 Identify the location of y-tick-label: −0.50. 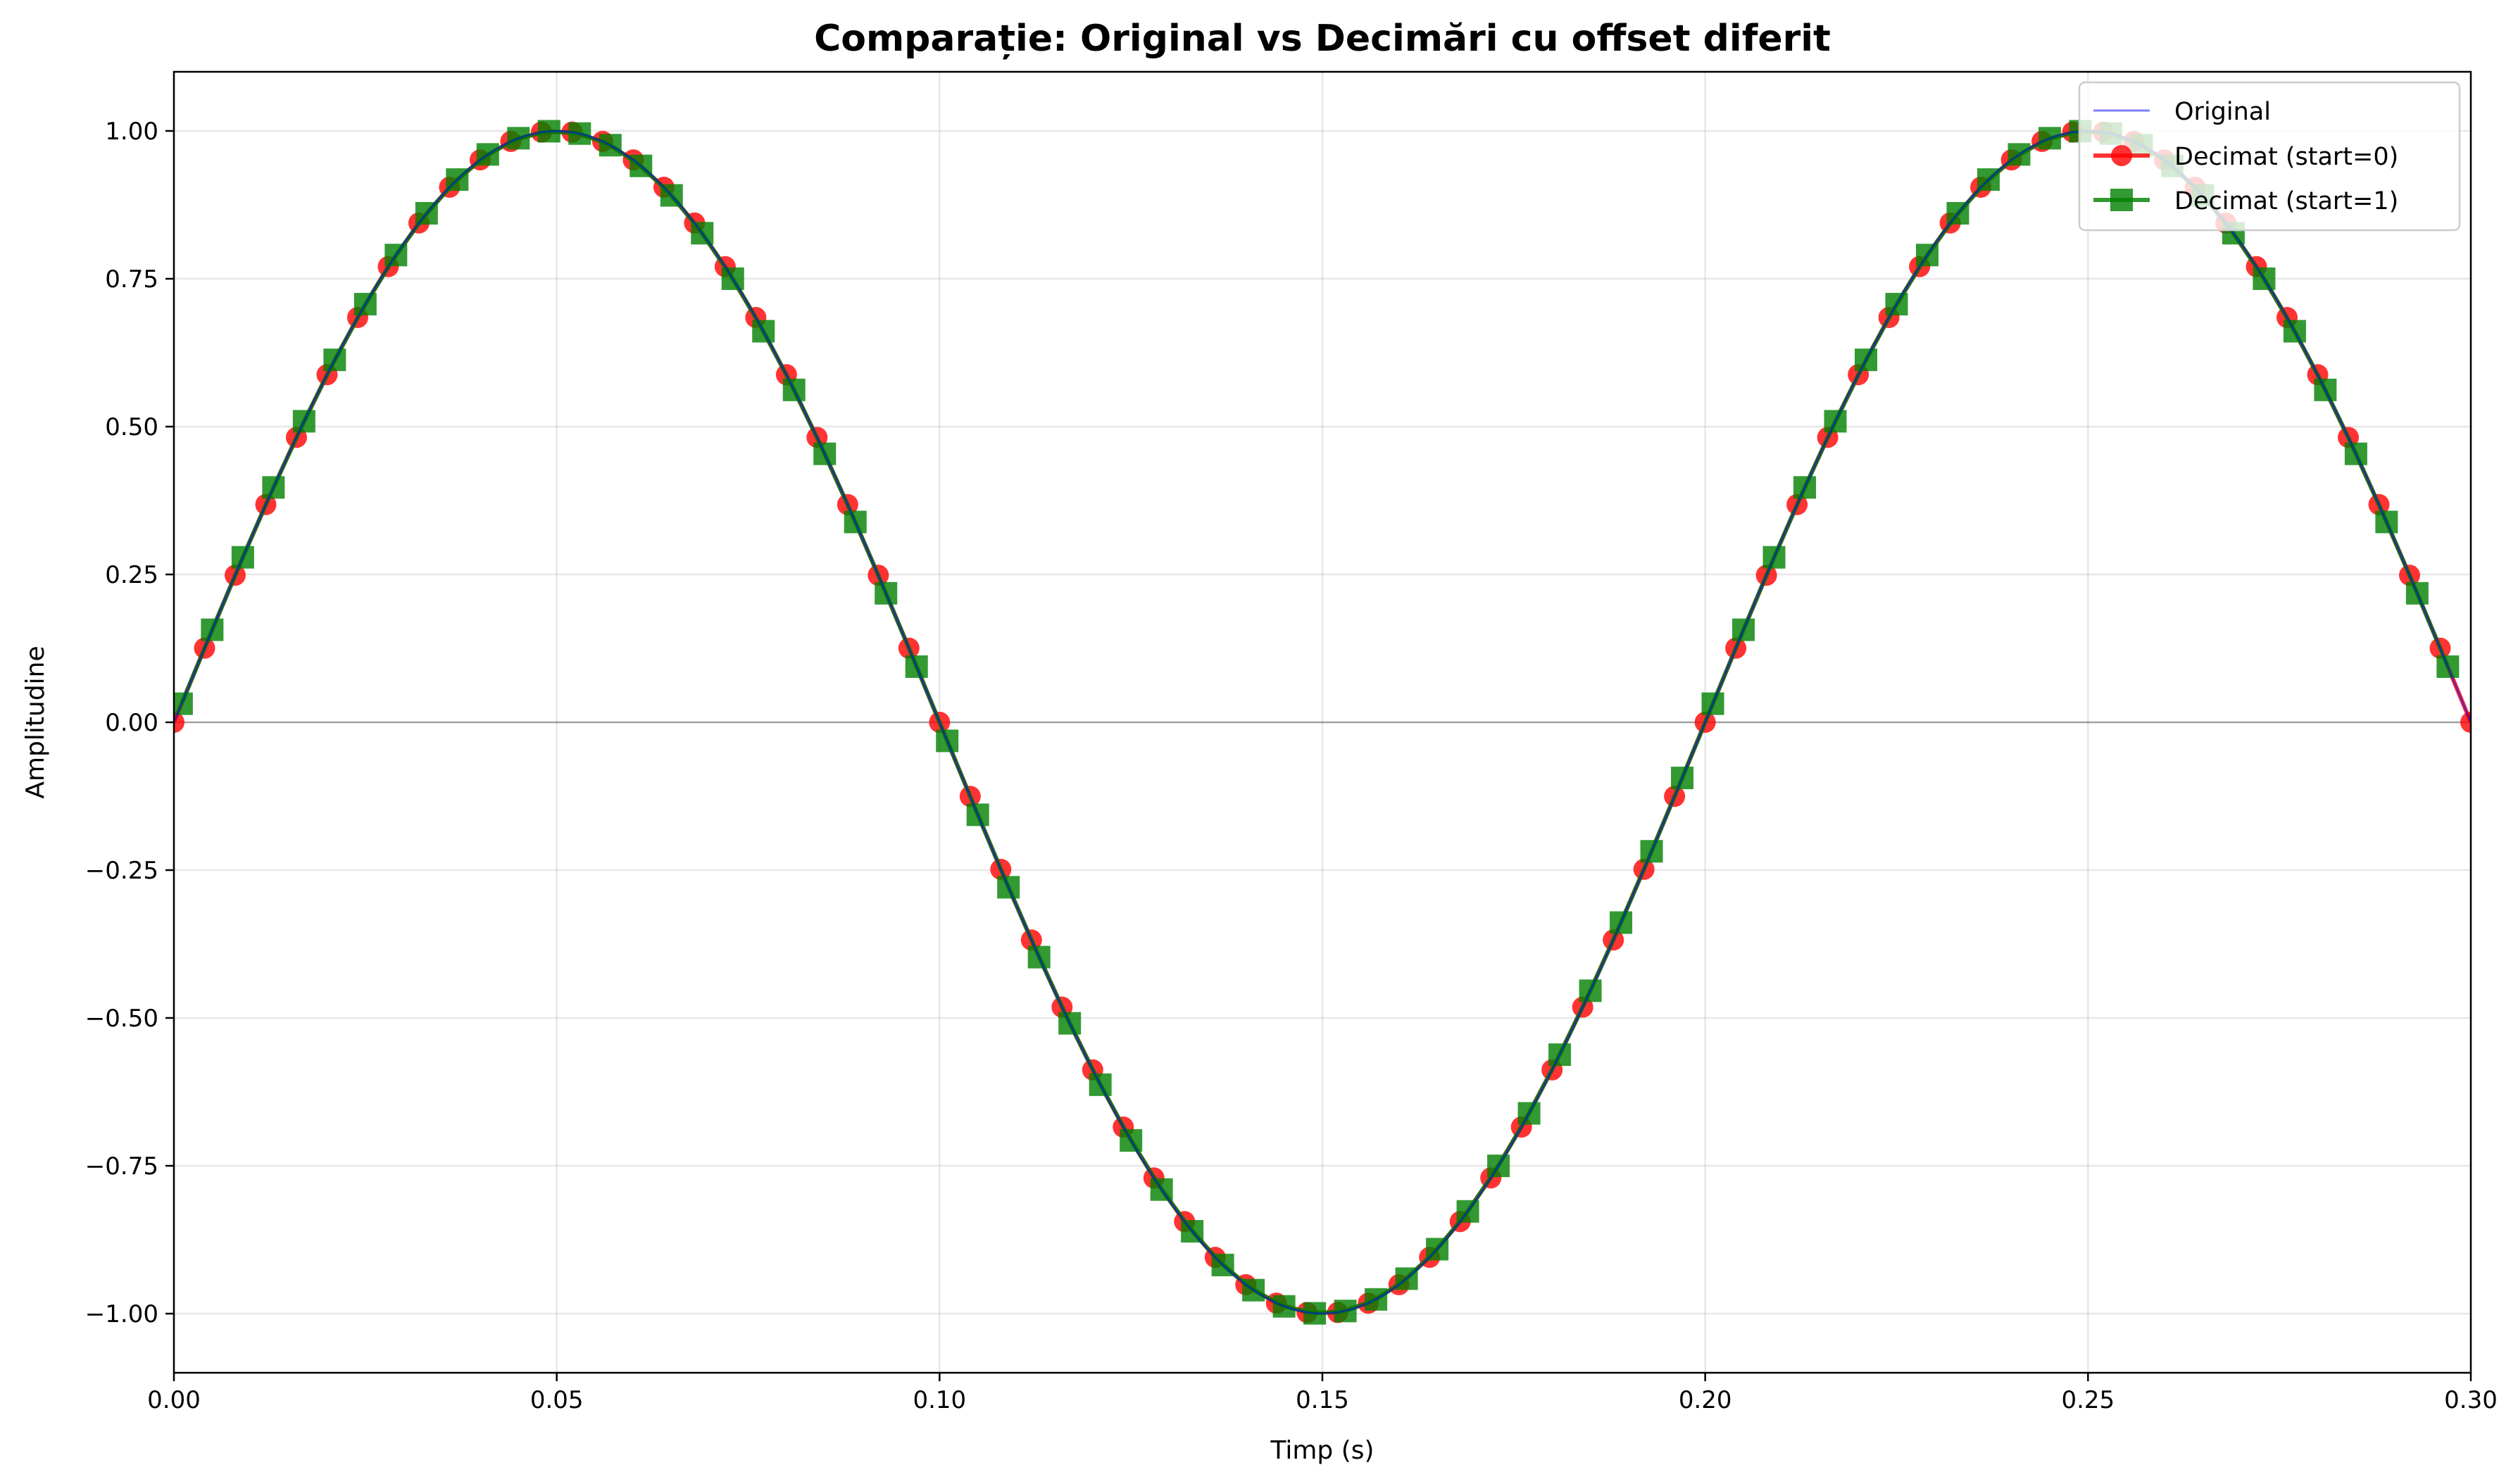
(121, 1019).